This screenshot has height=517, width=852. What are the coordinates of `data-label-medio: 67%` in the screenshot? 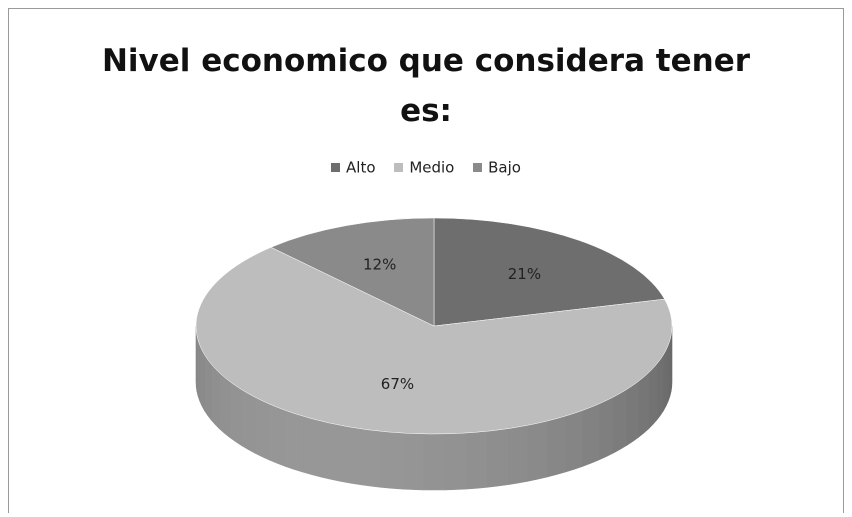 It's located at (397, 384).